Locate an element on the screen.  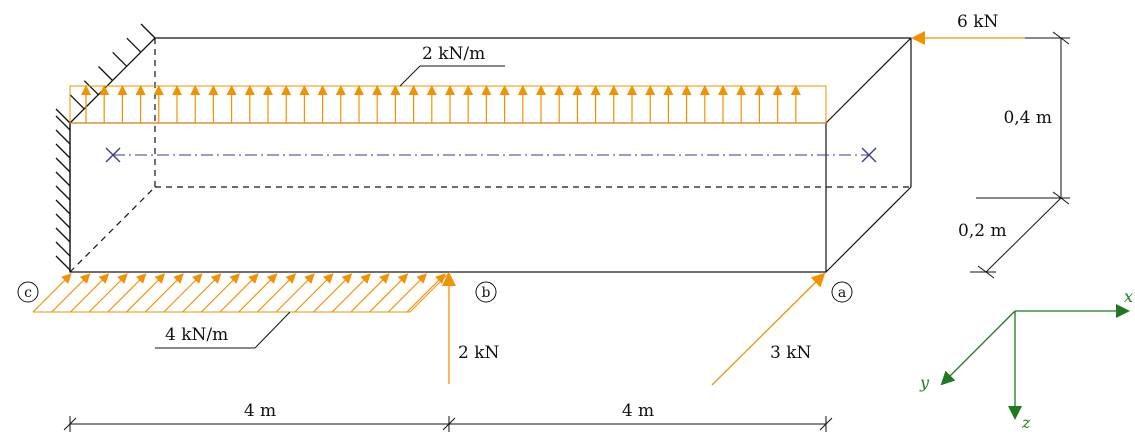
node-a-circle is located at coordinates (842, 292).